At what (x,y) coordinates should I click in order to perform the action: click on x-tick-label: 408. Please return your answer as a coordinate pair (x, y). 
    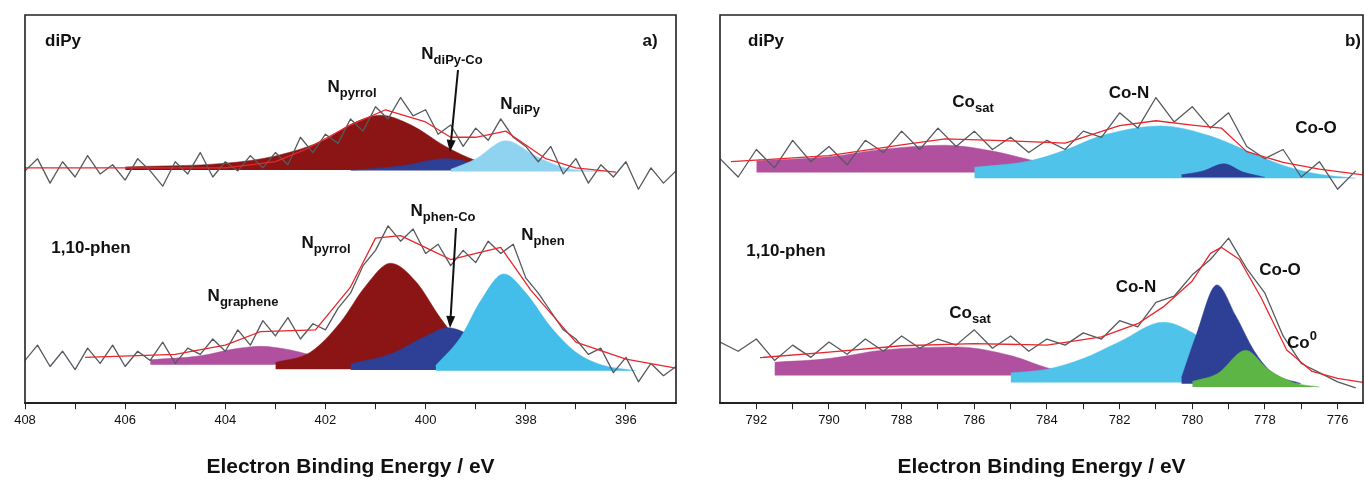
    Looking at the image, I should click on (25, 419).